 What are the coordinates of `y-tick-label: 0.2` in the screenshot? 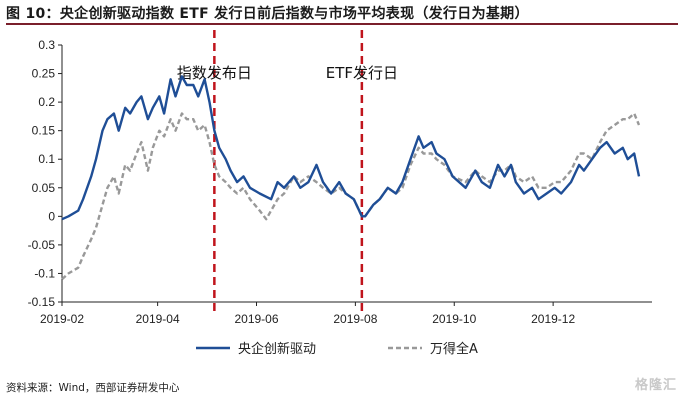 It's located at (46, 102).